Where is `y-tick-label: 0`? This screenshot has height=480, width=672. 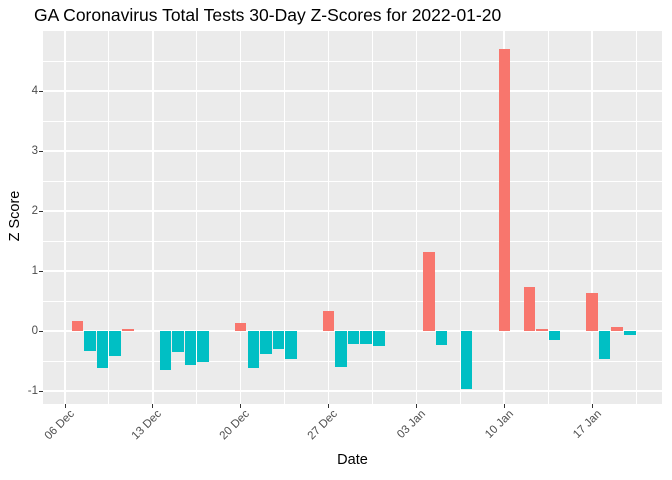 y-tick-label: 0 is located at coordinates (34, 331).